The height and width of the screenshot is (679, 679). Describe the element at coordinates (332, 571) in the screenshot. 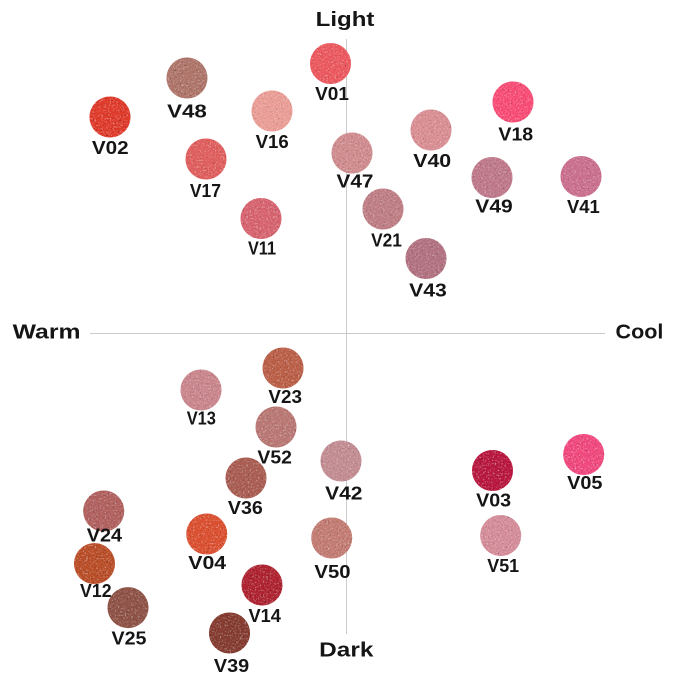

I see `svg-text: V50` at that location.